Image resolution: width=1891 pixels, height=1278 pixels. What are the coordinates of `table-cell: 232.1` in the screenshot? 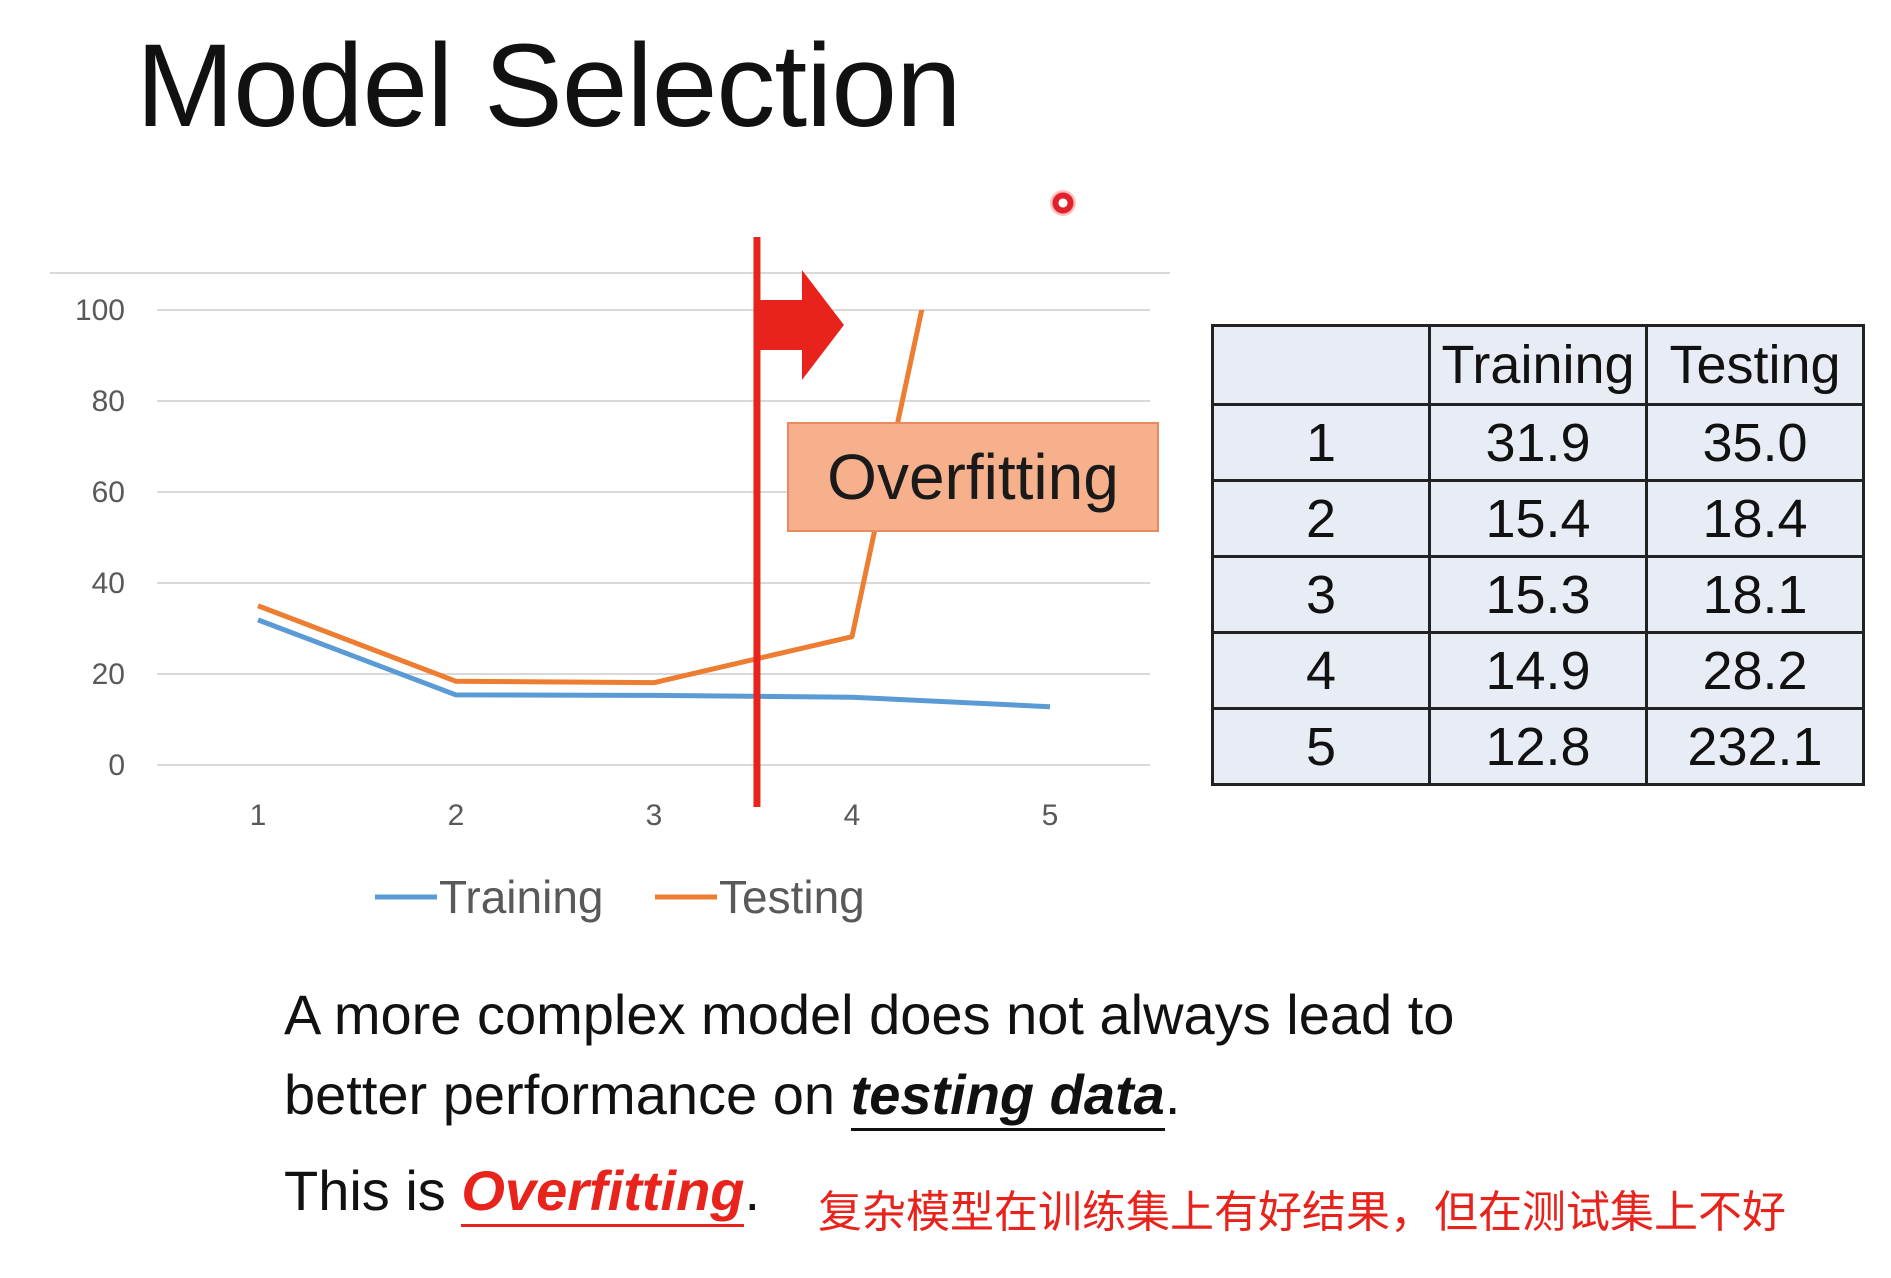 It's located at (1755, 746).